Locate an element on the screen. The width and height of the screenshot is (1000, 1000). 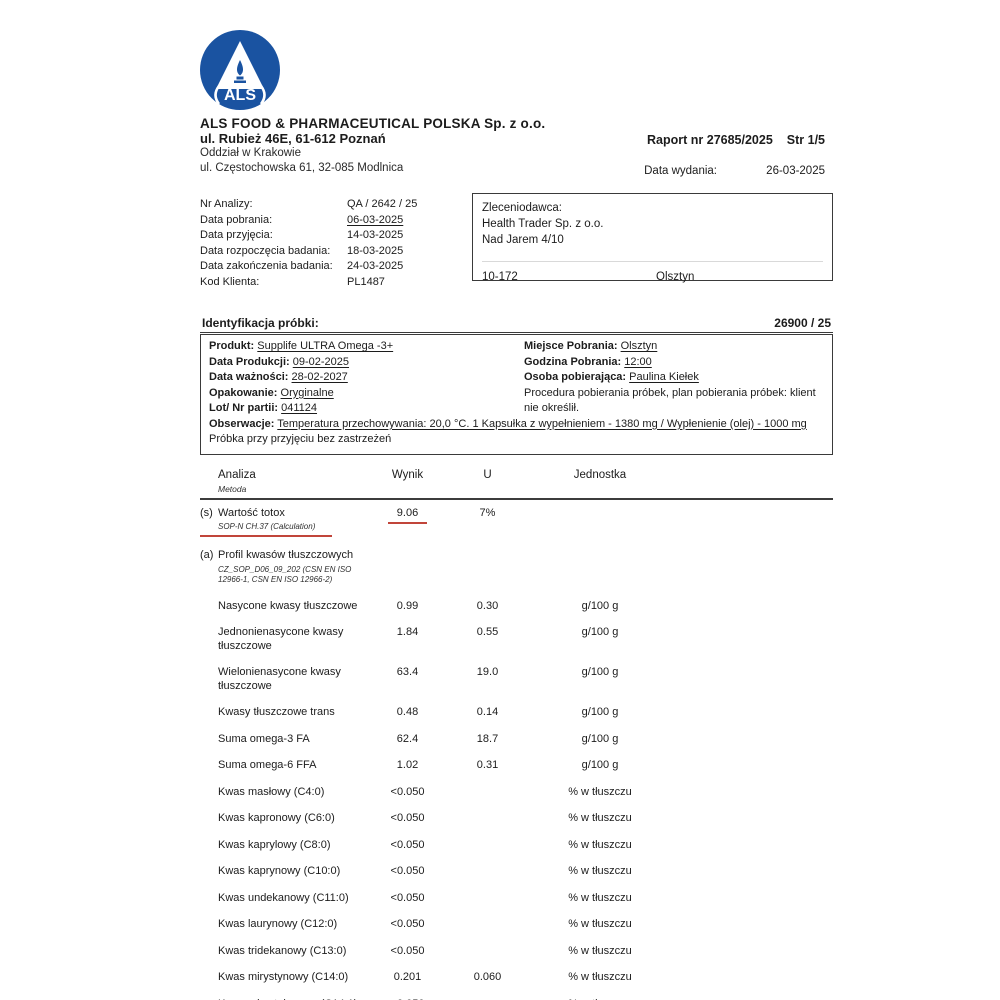
result-value-cell: 0.99 is located at coordinates (407, 607).